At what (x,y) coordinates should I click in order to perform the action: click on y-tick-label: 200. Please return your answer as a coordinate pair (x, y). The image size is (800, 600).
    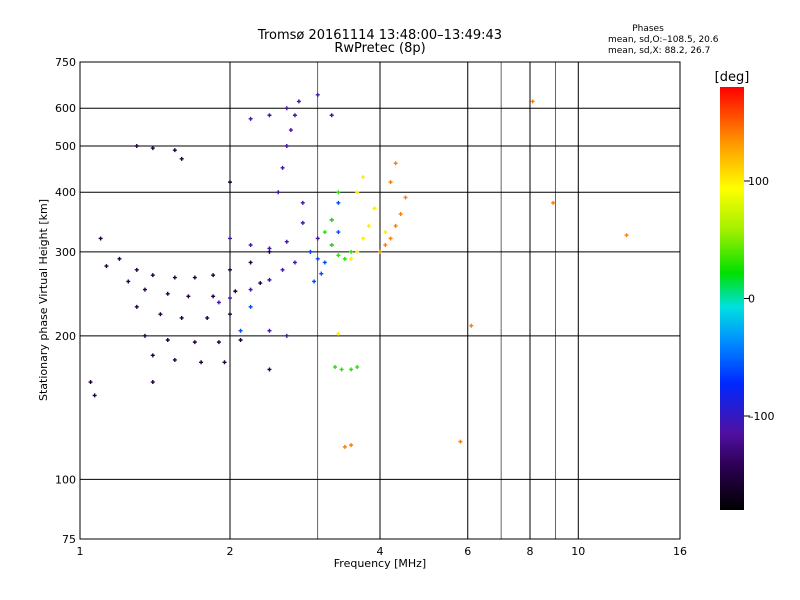
    Looking at the image, I should click on (65, 336).